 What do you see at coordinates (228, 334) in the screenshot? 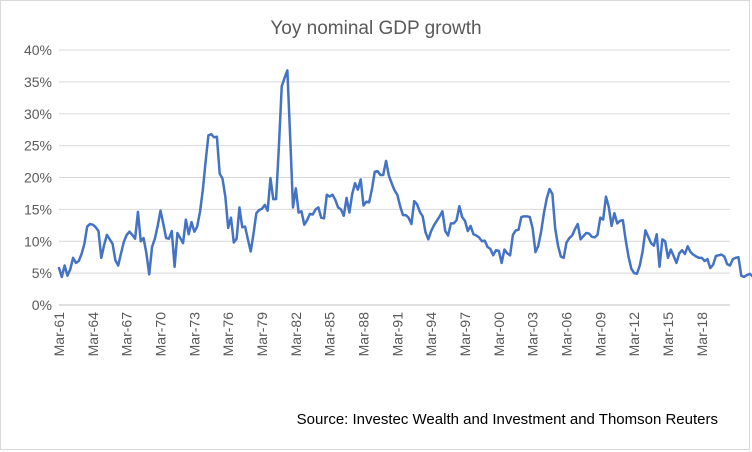
I see `x-tick-label: Mar-76` at bounding box center [228, 334].